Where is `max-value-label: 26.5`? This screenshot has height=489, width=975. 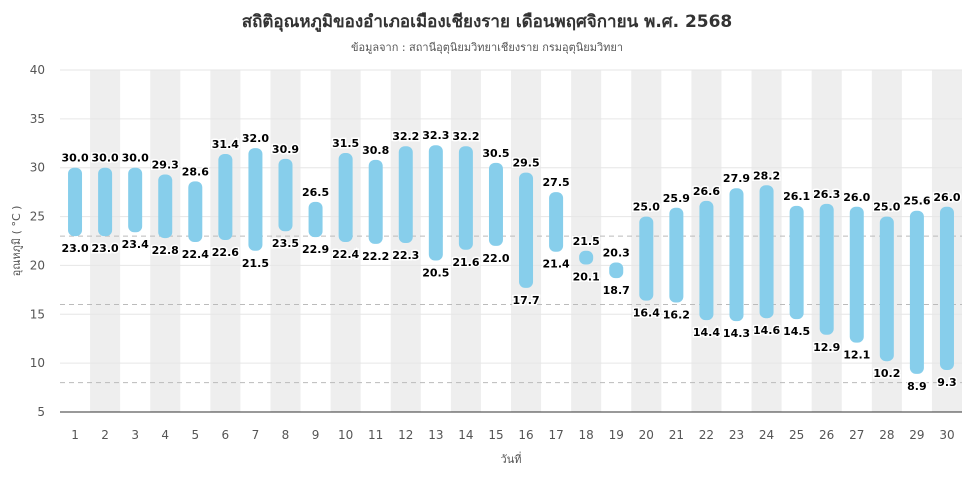 max-value-label: 26.5 is located at coordinates (315, 192).